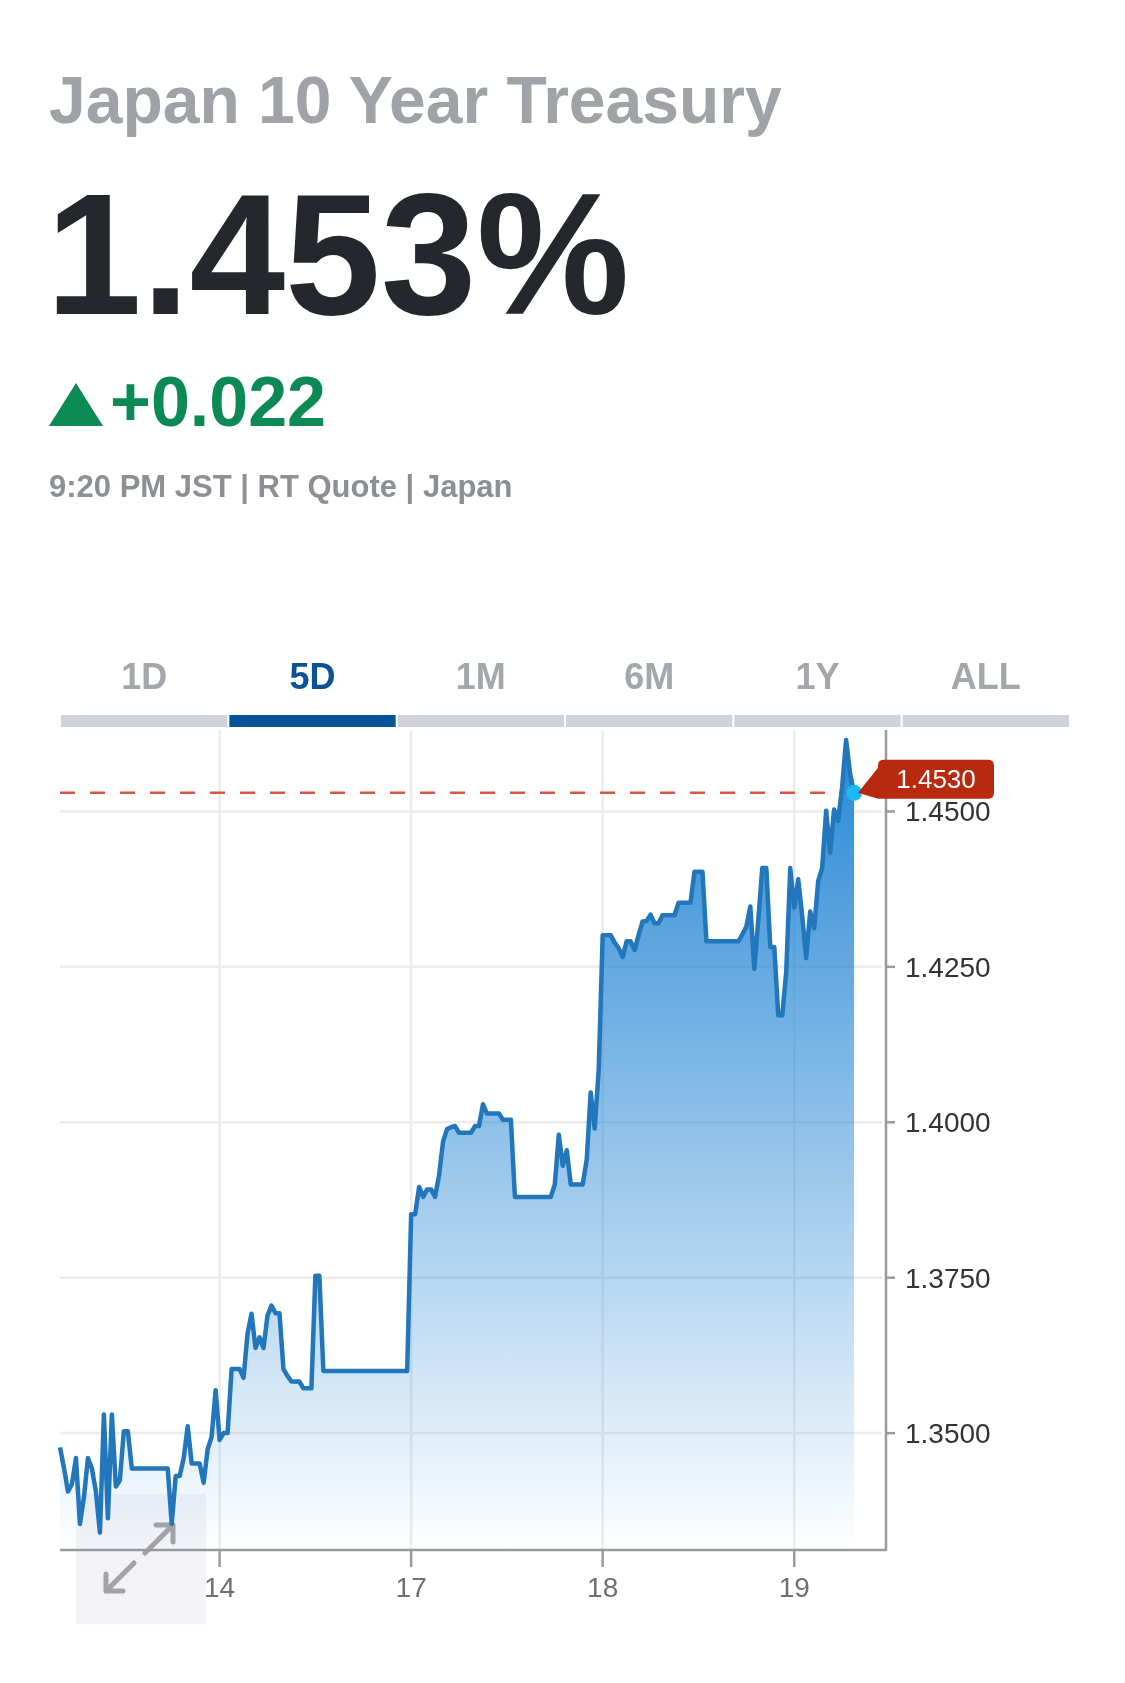 This screenshot has width=1125, height=1683. I want to click on text: 6M, so click(649, 676).